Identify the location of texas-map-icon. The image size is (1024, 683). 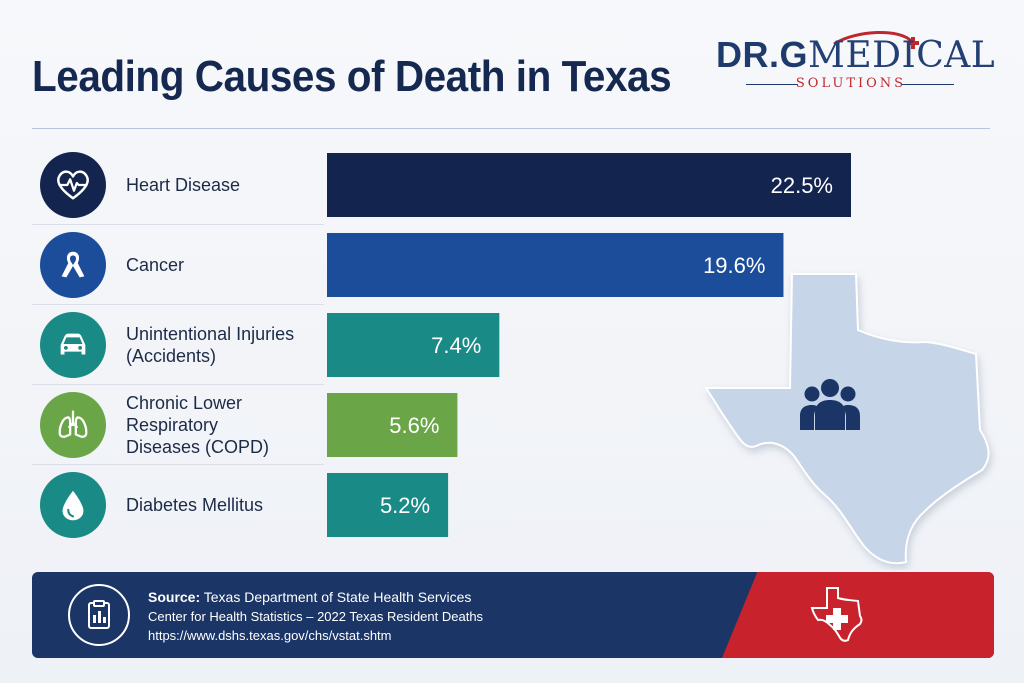
(847, 419).